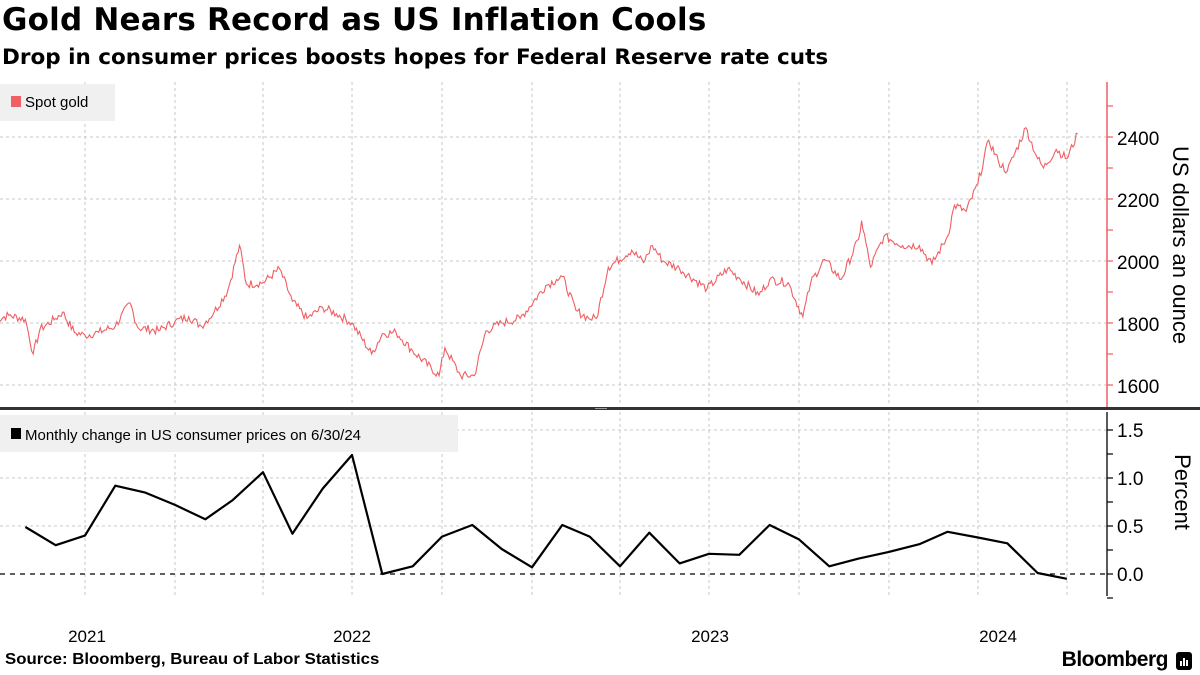 The width and height of the screenshot is (1200, 675). Describe the element at coordinates (352, 636) in the screenshot. I see `x-tick-2022: 2022` at that location.